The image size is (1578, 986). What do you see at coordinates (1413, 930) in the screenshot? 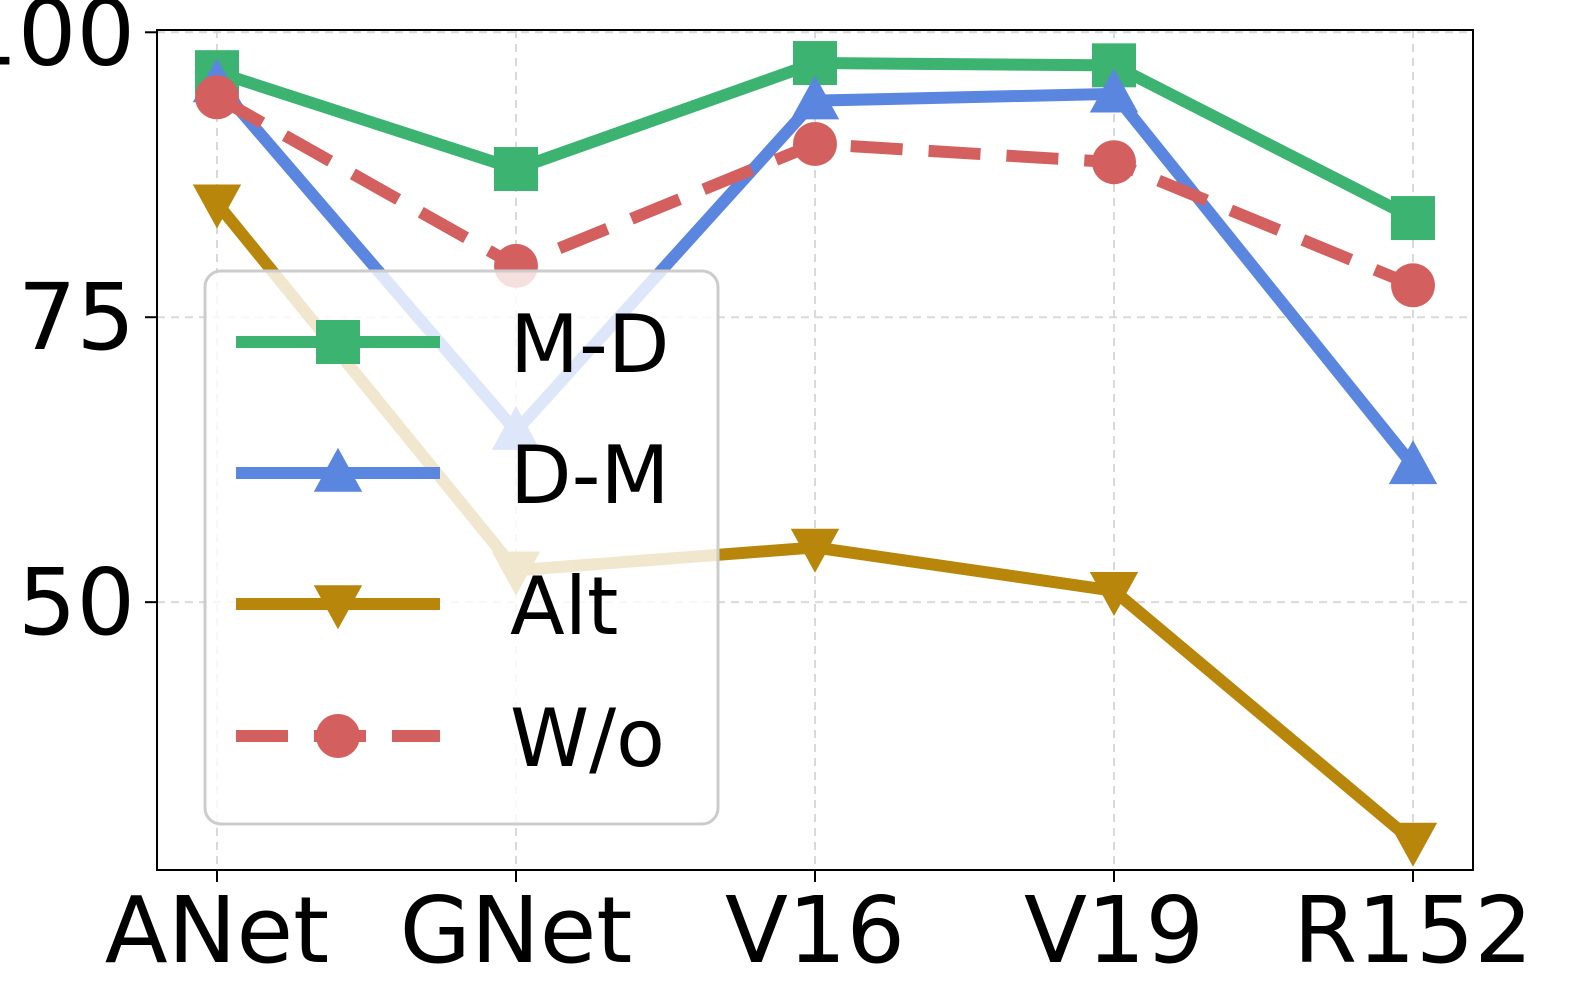
I see `x-tick-label: R152` at bounding box center [1413, 930].